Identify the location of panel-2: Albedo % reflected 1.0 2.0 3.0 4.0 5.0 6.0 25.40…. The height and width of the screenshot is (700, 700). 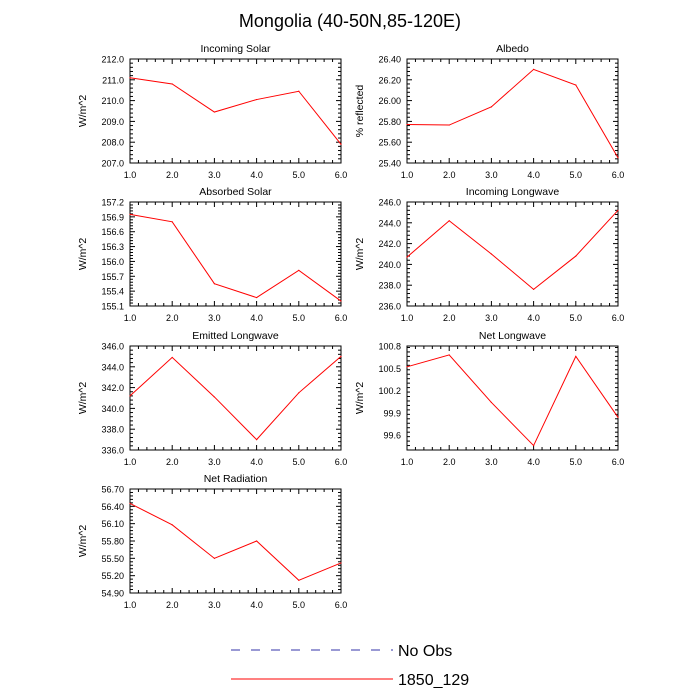
(489, 111).